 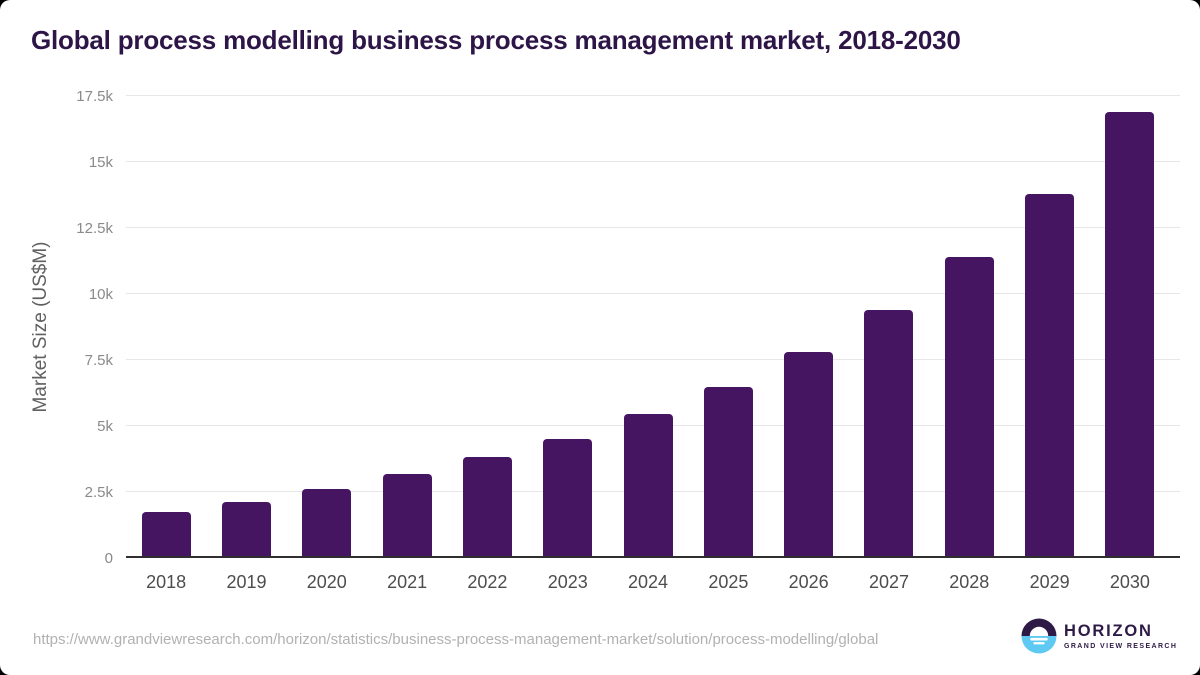 I want to click on bar-band-2030, so click(x=1130, y=327).